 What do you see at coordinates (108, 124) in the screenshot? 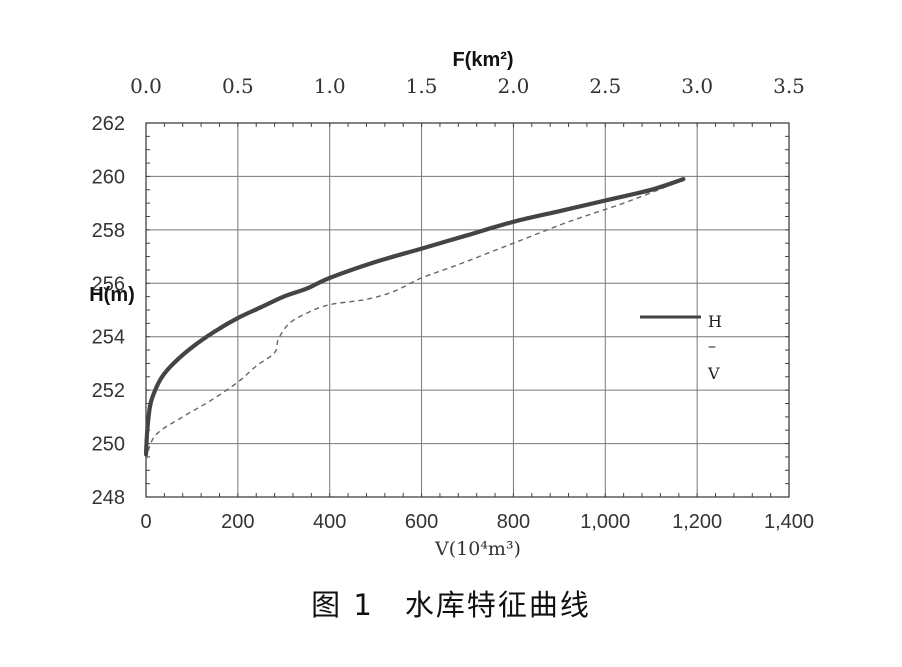
I see `y-axis-tick-label: 262` at bounding box center [108, 124].